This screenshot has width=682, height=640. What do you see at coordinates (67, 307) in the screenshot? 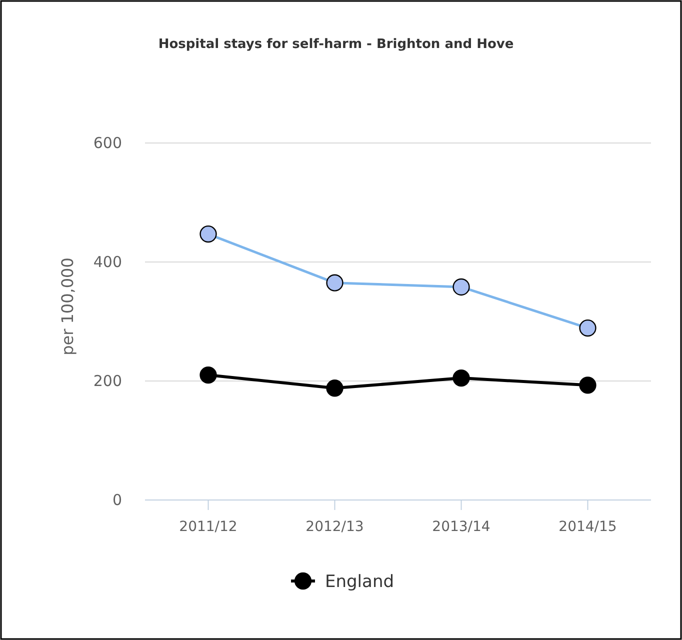
I see `y-axis-title: per 100,000` at bounding box center [67, 307].